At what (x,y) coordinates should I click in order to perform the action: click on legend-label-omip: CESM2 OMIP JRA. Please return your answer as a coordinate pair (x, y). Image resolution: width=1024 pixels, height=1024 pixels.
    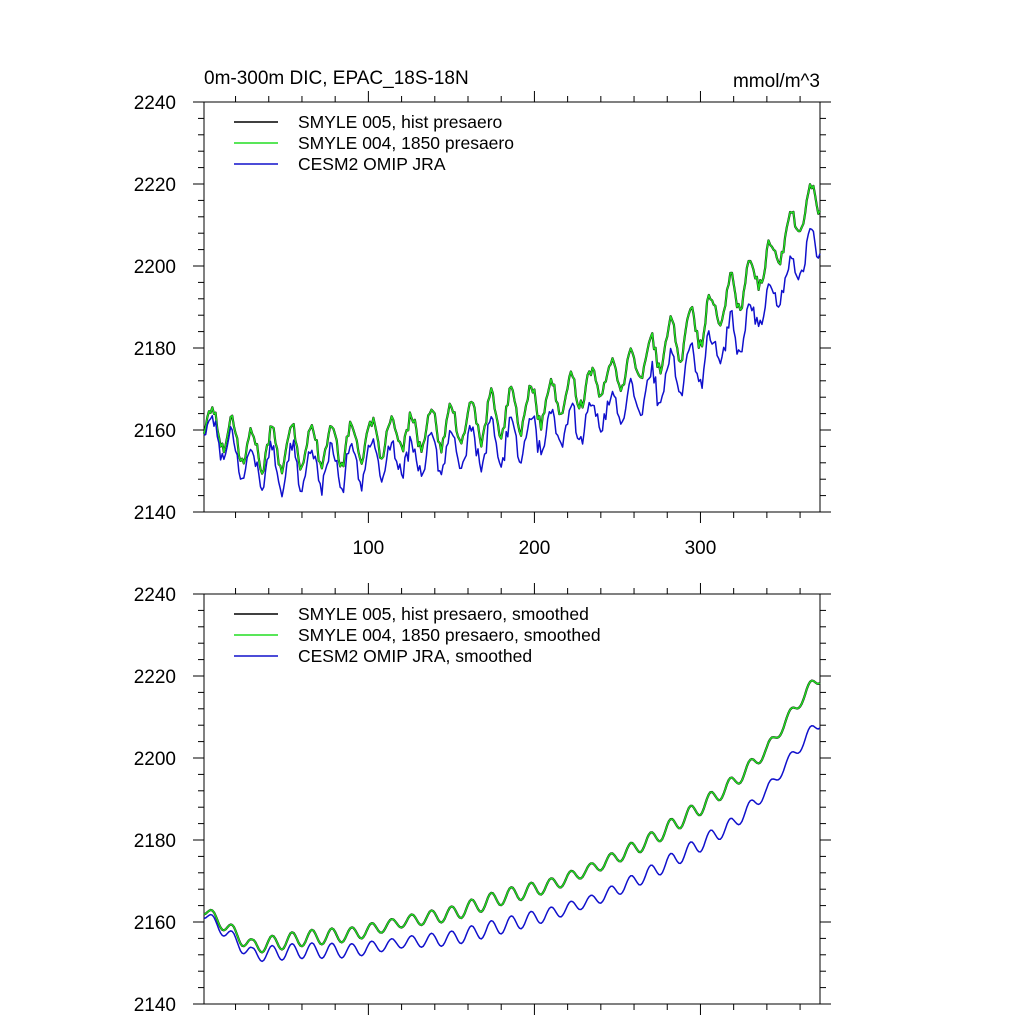
    Looking at the image, I should click on (372, 164).